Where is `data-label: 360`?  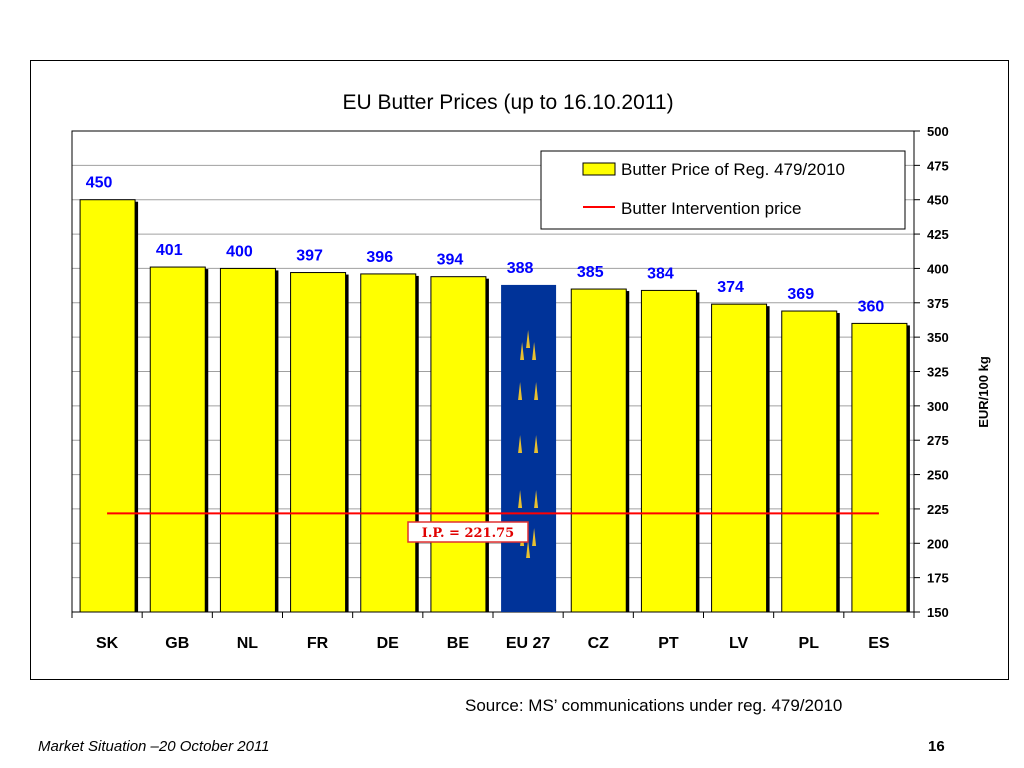
data-label: 360 is located at coordinates (871, 306).